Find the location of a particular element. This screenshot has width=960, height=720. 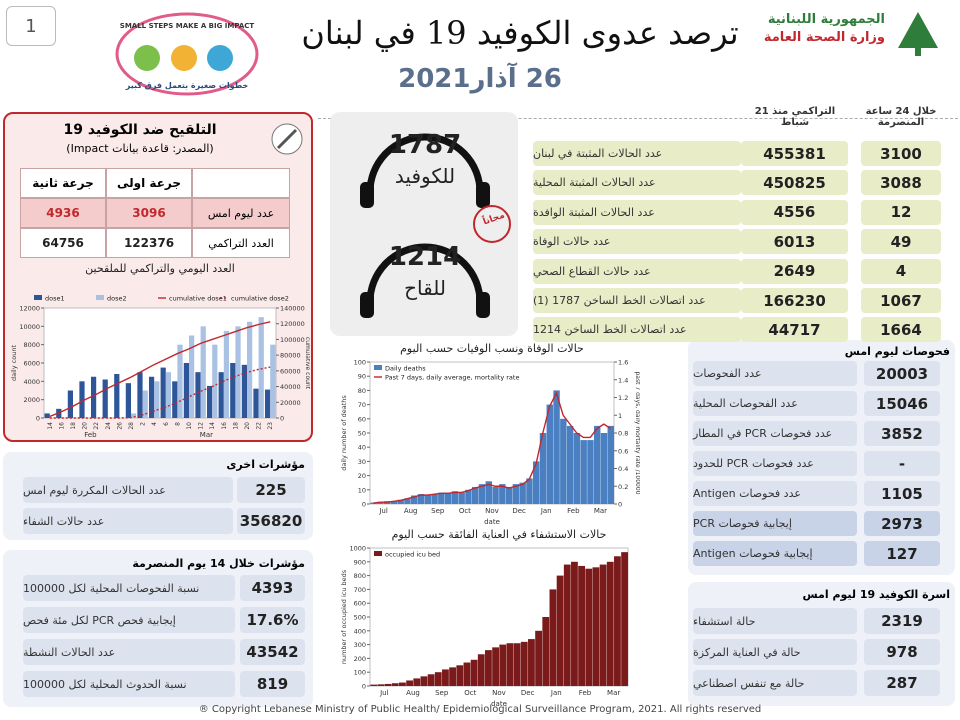

tests-title: فحوصات ليوم امس is located at coordinates (897, 351).